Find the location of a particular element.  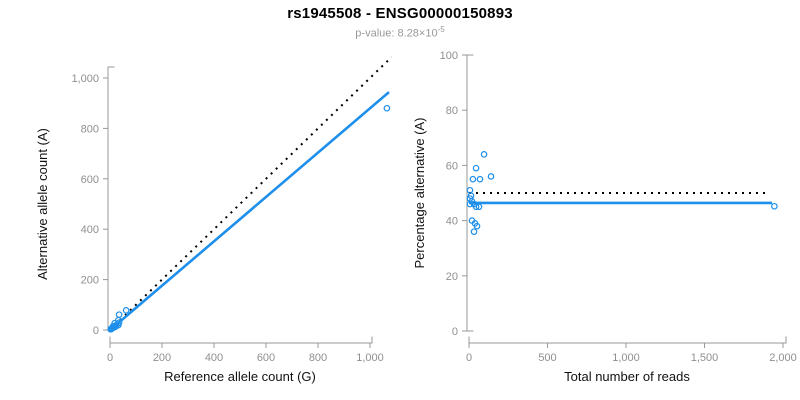

y-tick-label: 400 is located at coordinates (90, 230).